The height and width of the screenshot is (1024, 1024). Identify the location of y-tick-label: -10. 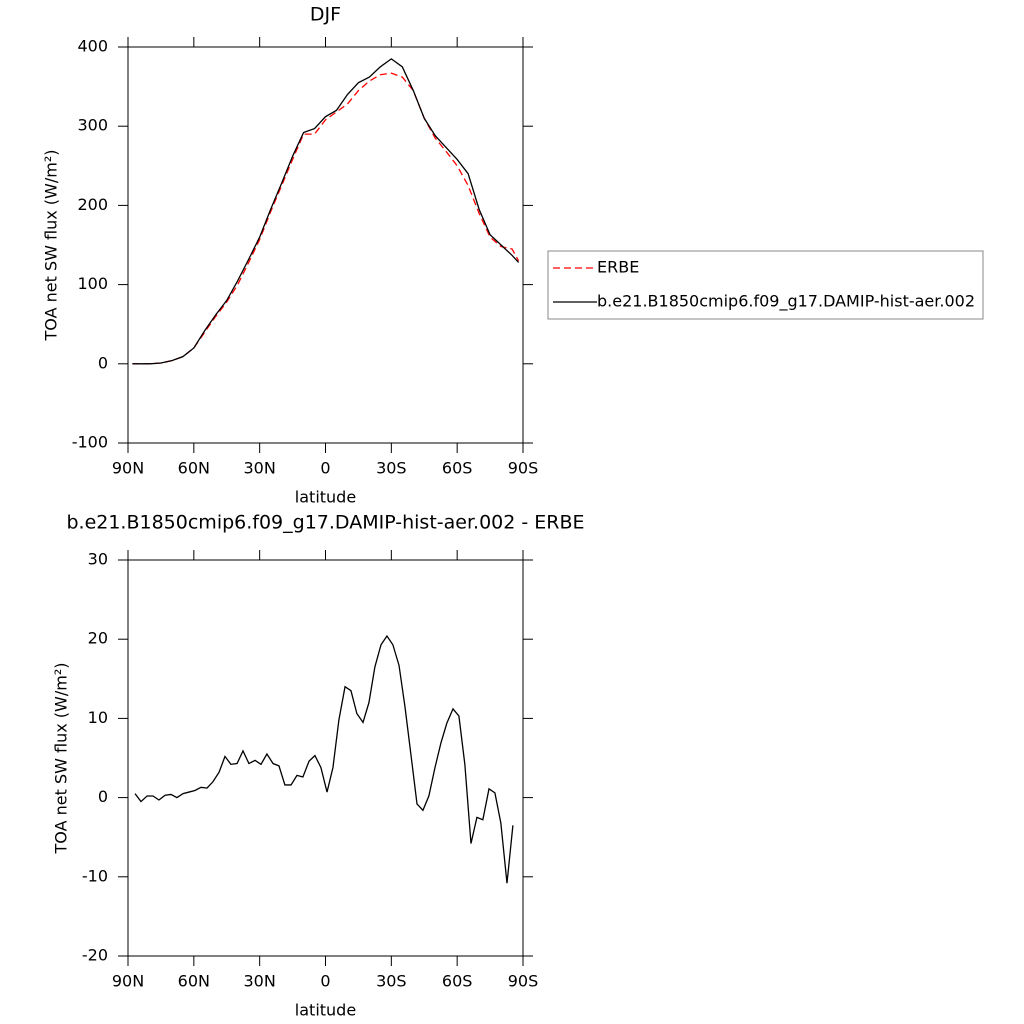
(95, 875).